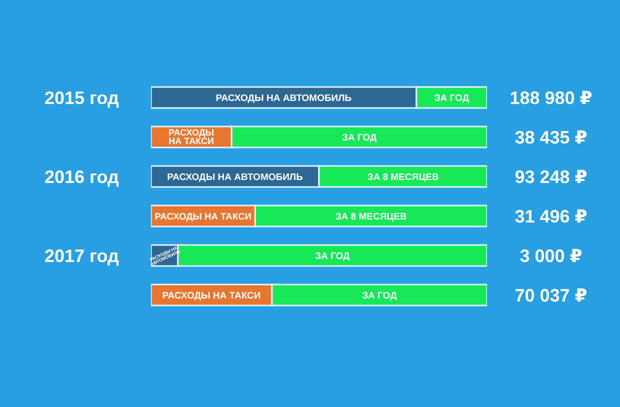 The height and width of the screenshot is (407, 620). Describe the element at coordinates (82, 256) in the screenshot. I see `y-tick-label: 2017 год` at that location.